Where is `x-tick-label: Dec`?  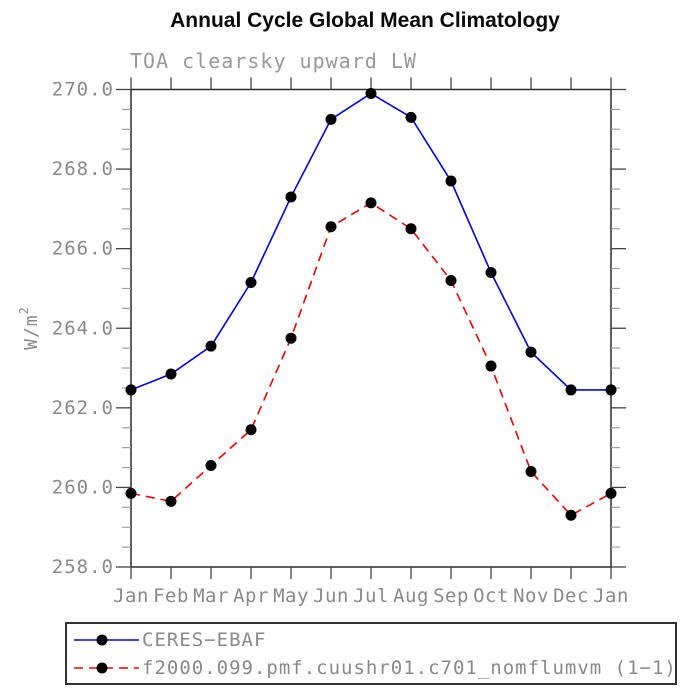 x-tick-label: Dec is located at coordinates (571, 596).